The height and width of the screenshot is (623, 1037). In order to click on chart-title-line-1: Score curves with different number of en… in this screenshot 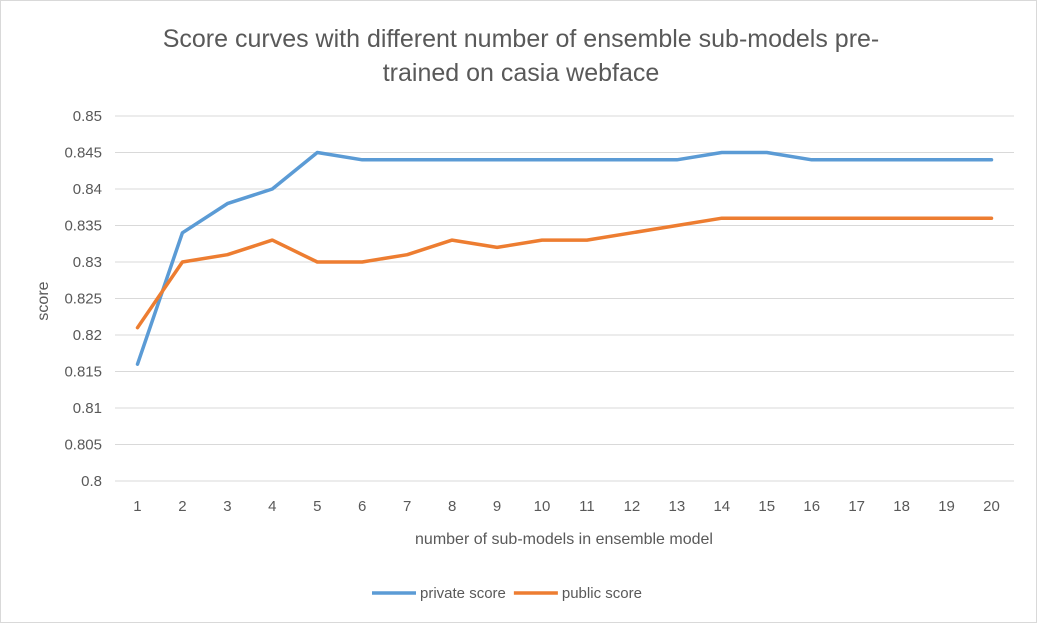, I will do `click(521, 39)`.